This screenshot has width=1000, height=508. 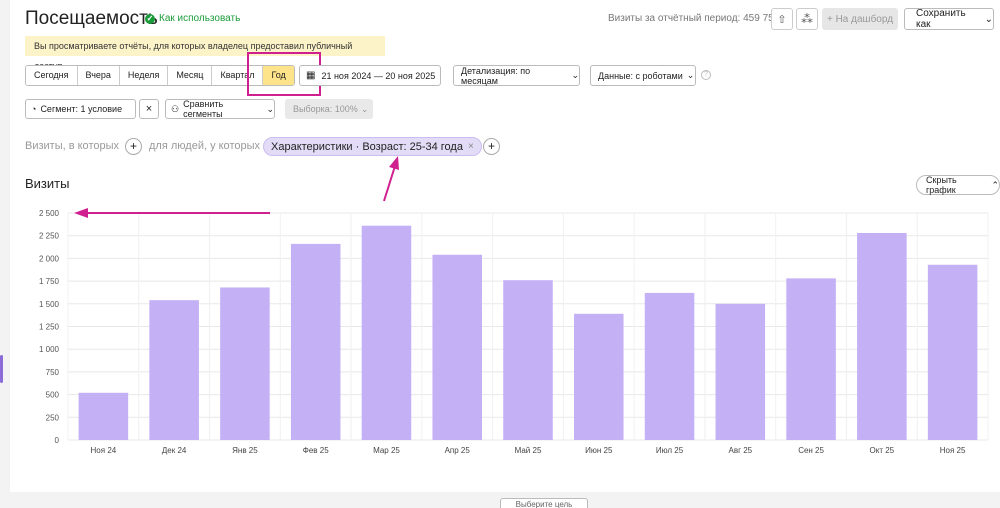 I want to click on compare-segments-button: ⚇ Сравнить сегменты ⌄, so click(x=220, y=109).